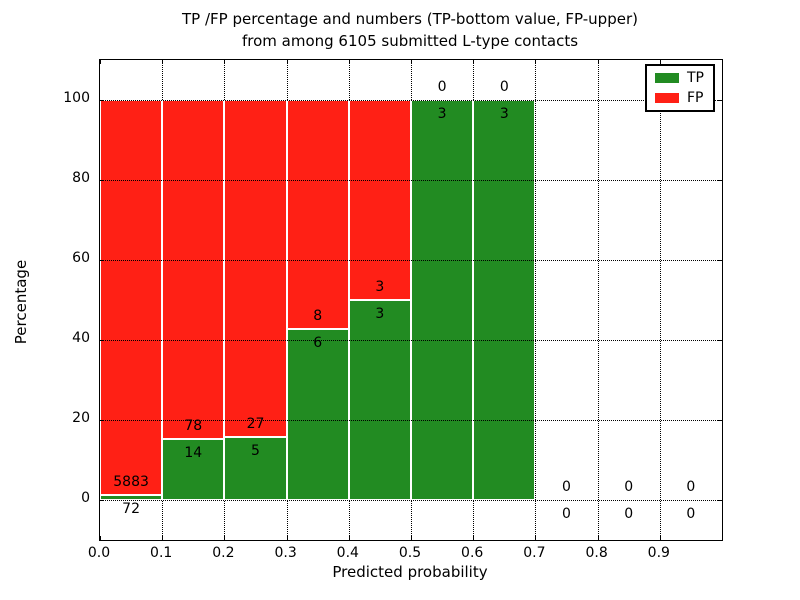  I want to click on x-tick-label: 0.6, so click(472, 553).